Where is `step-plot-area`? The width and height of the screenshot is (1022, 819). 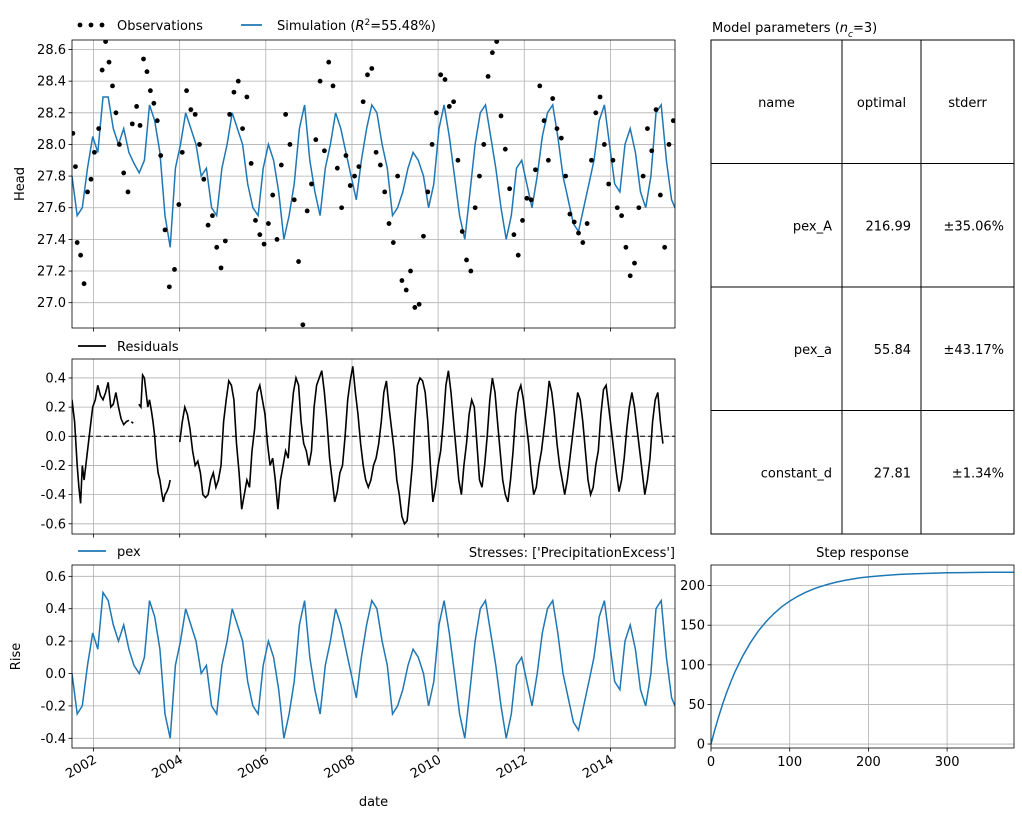 step-plot-area is located at coordinates (862, 658).